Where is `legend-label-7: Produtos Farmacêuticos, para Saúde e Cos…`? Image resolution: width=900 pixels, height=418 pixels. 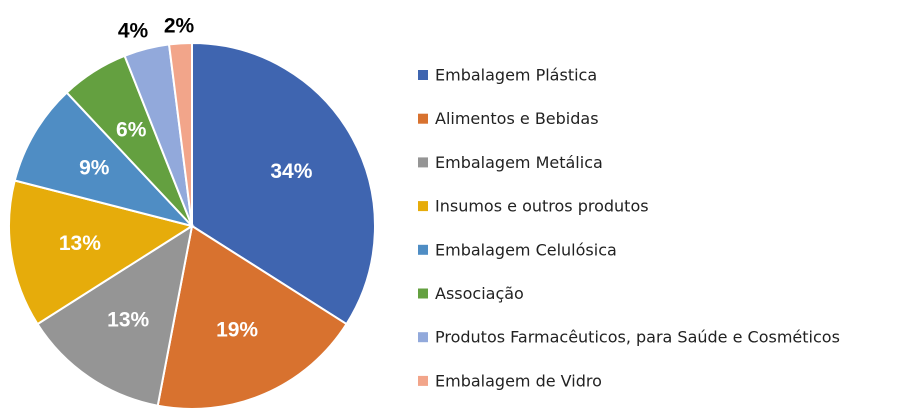 legend-label-7: Produtos Farmacêuticos, para Saúde e Cos… is located at coordinates (637, 337).